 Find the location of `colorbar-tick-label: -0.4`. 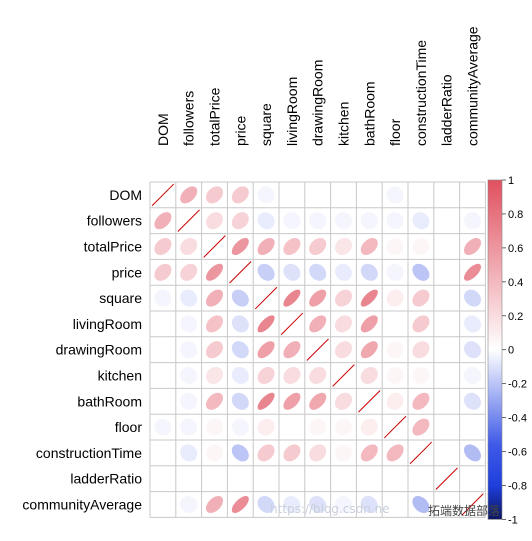

colorbar-tick-label: -0.4 is located at coordinates (517, 419).